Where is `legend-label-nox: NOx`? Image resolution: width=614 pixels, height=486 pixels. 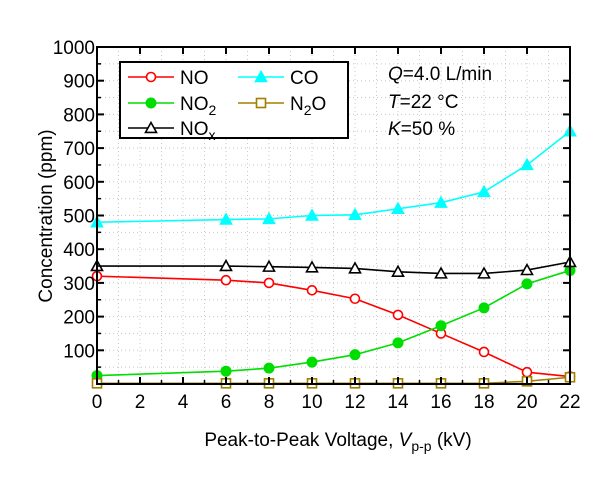 legend-label-nox: NOx is located at coordinates (198, 131).